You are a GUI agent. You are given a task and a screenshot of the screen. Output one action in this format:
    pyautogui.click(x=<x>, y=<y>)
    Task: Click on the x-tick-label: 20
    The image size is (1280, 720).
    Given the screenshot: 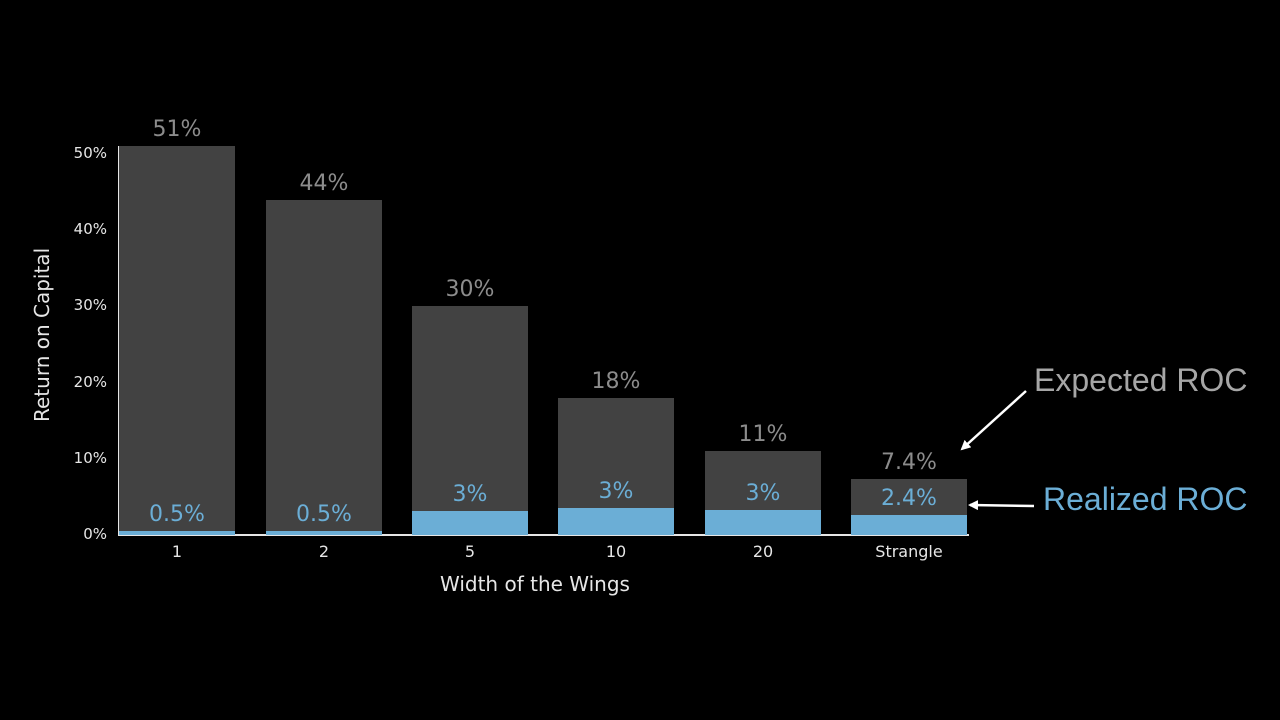 What is the action you would take?
    pyautogui.click(x=763, y=551)
    